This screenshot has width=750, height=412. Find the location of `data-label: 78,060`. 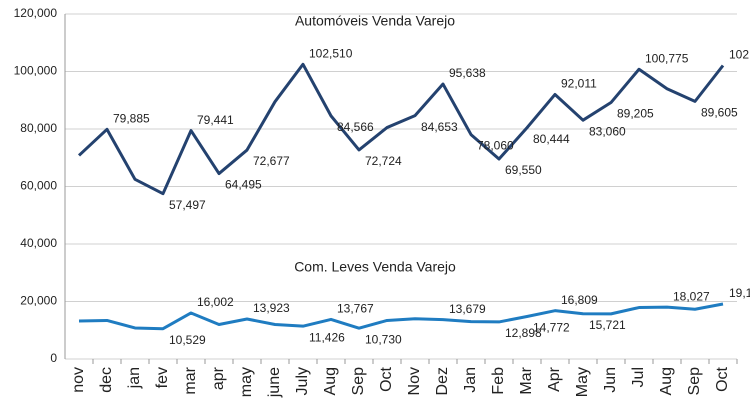

data-label: 78,060 is located at coordinates (495, 146).